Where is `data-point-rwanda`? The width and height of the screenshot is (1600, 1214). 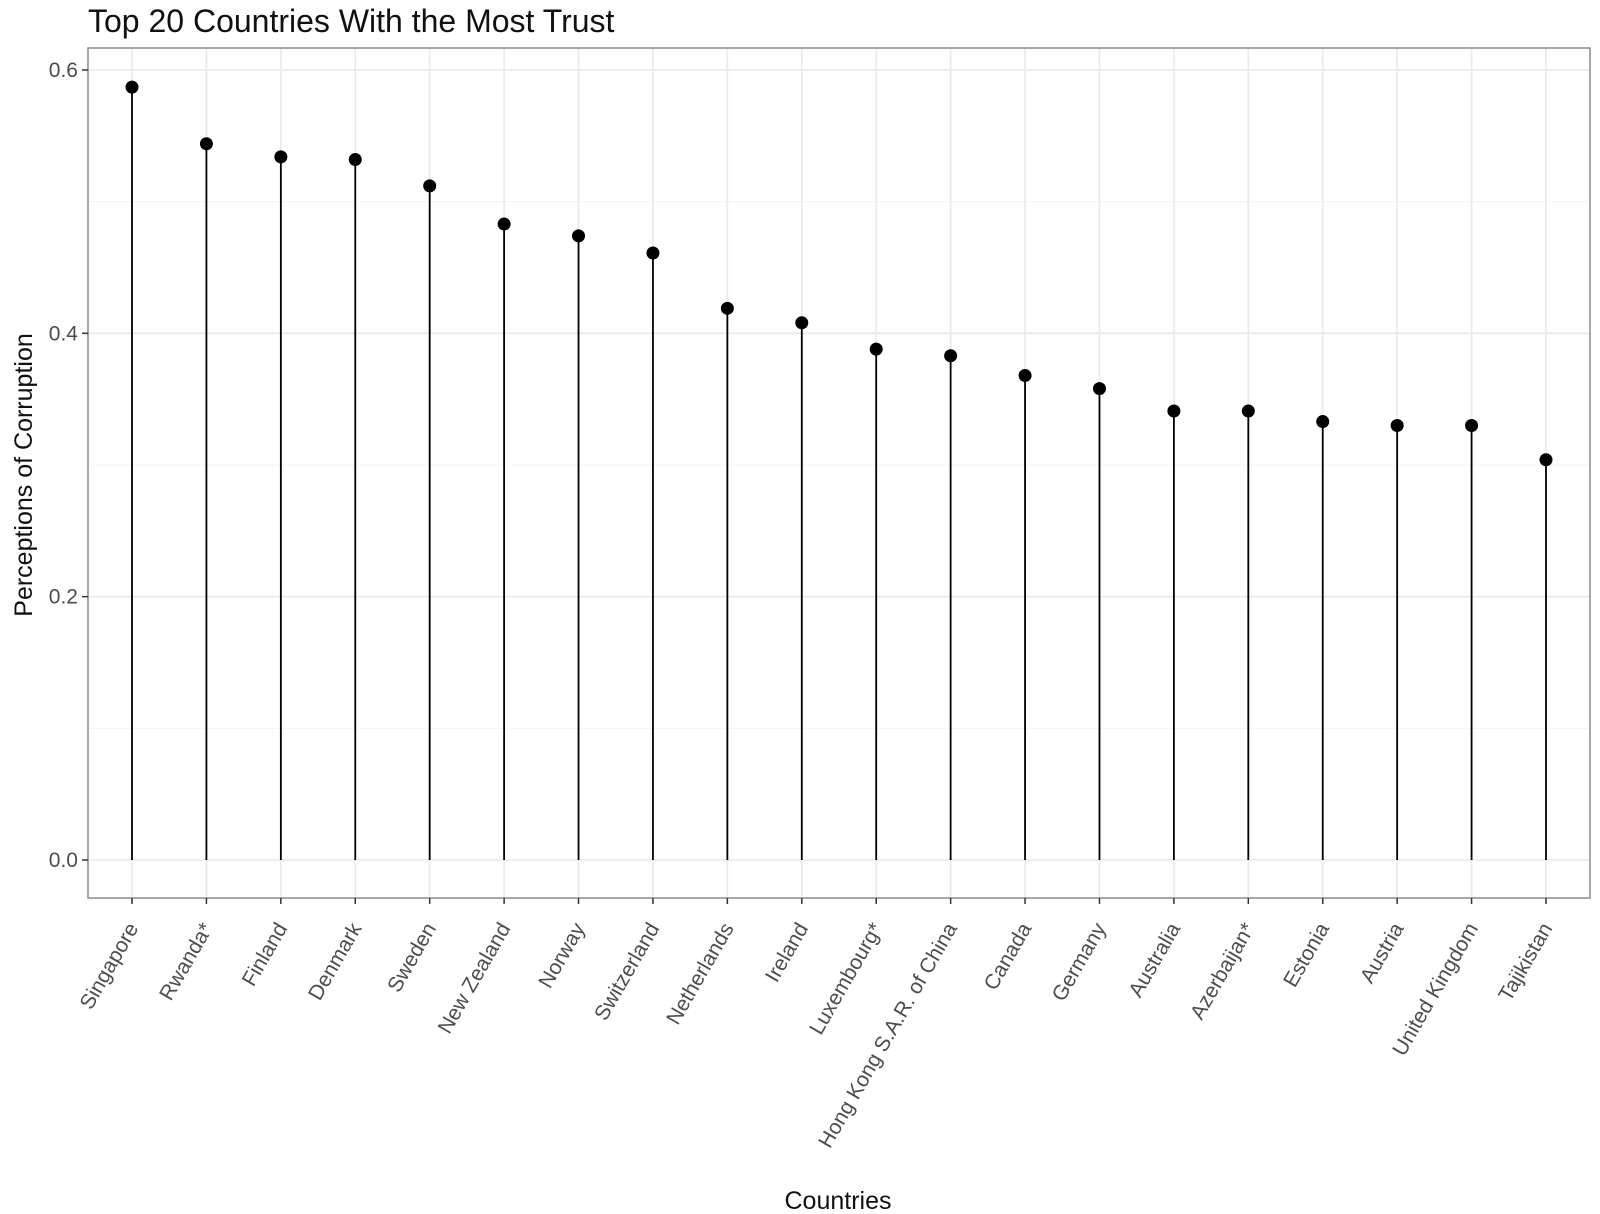
data-point-rwanda is located at coordinates (206, 144).